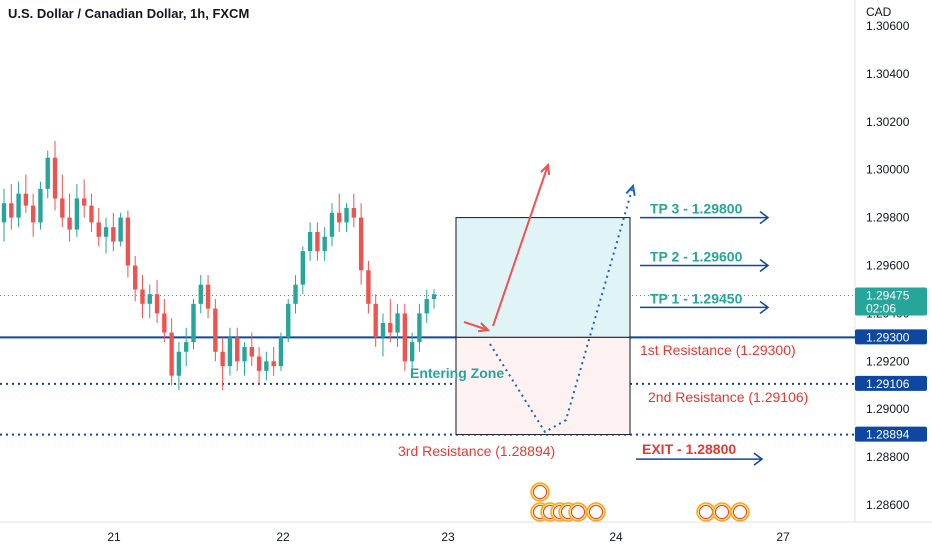  What do you see at coordinates (616, 537) in the screenshot?
I see `x-tick-label: 24` at bounding box center [616, 537].